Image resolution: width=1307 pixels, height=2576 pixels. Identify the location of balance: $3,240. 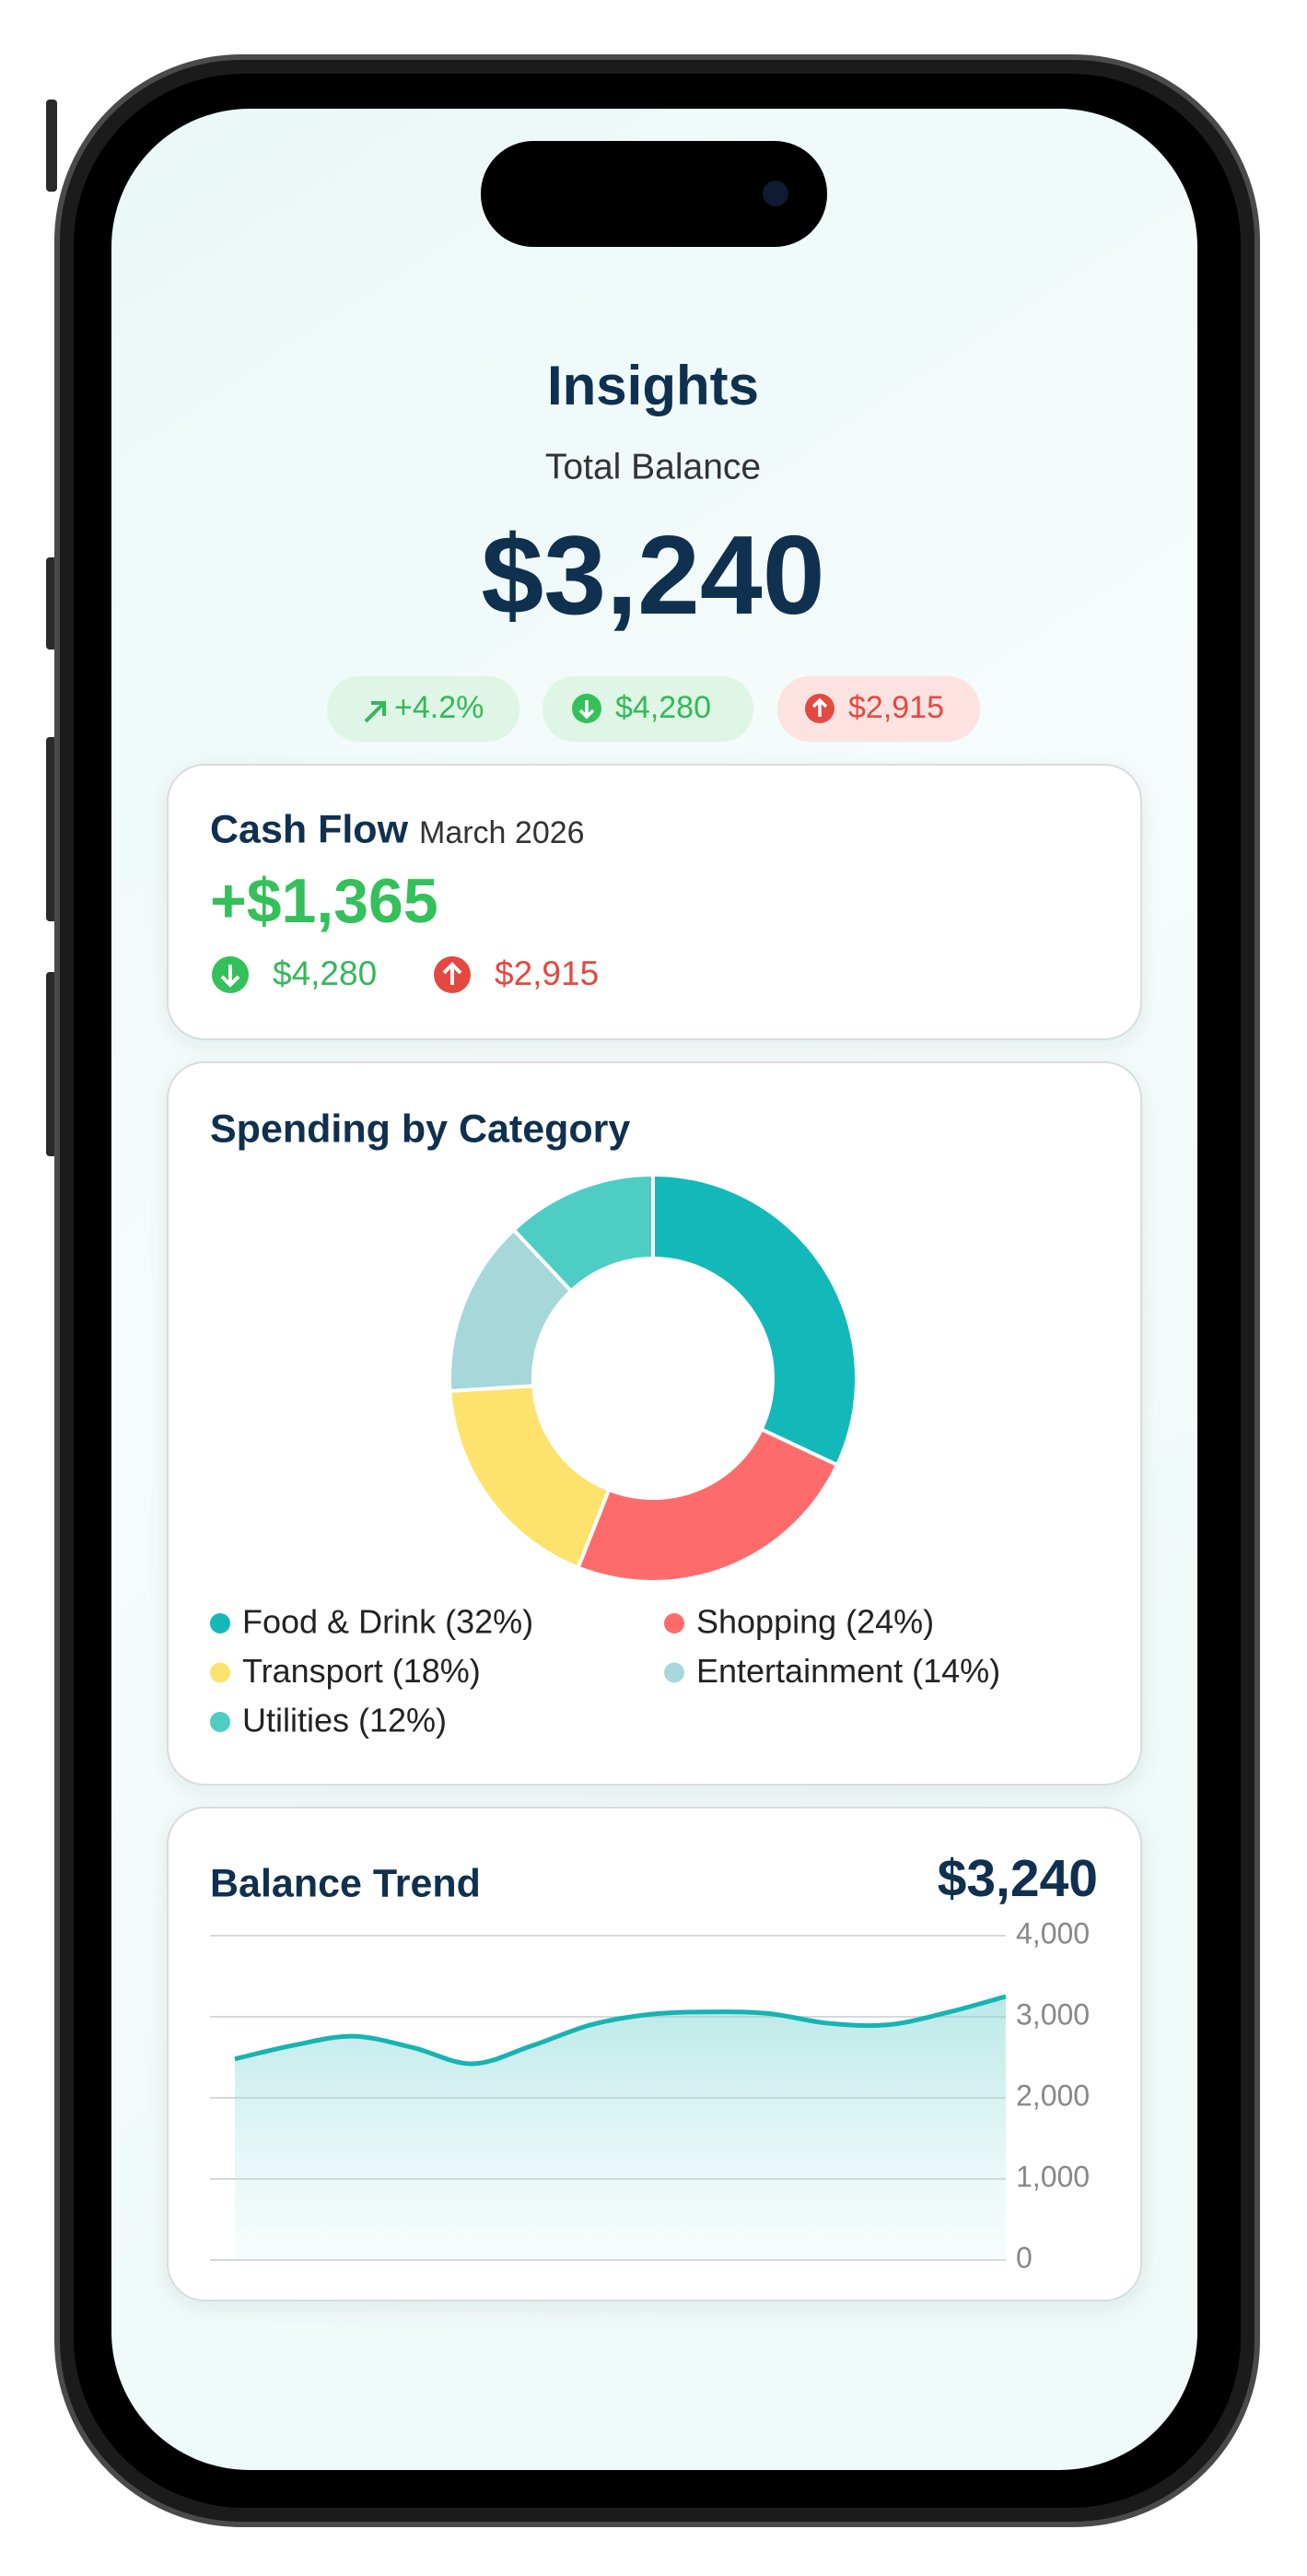
(653, 575).